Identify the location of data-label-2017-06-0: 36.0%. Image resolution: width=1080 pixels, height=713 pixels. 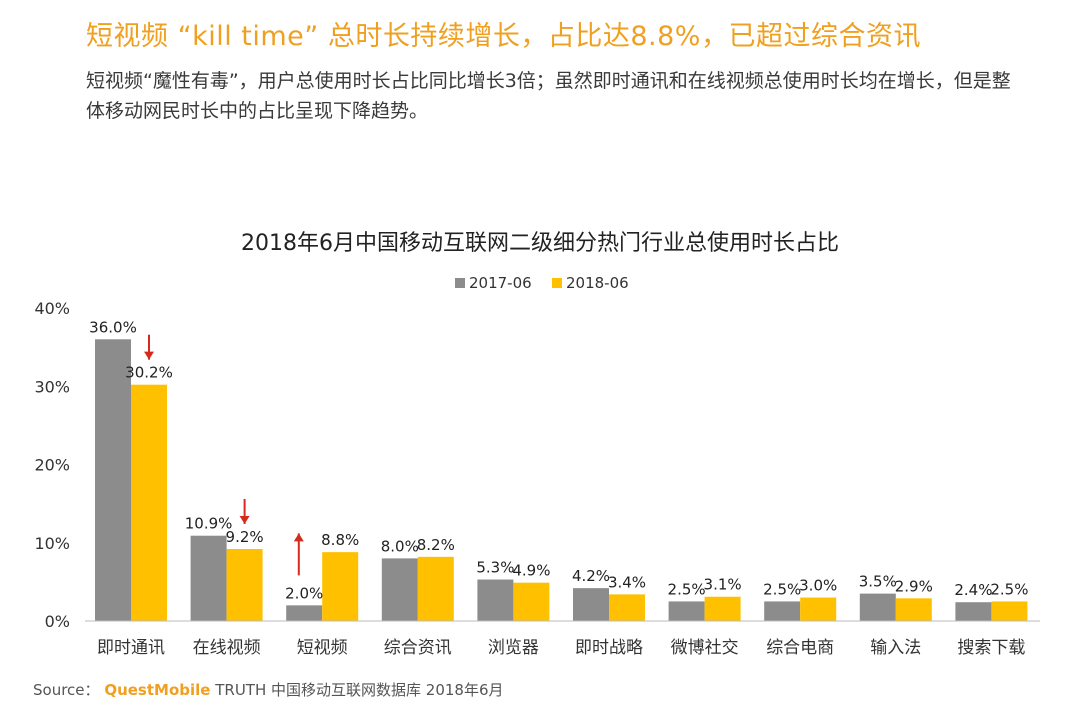
(113, 327).